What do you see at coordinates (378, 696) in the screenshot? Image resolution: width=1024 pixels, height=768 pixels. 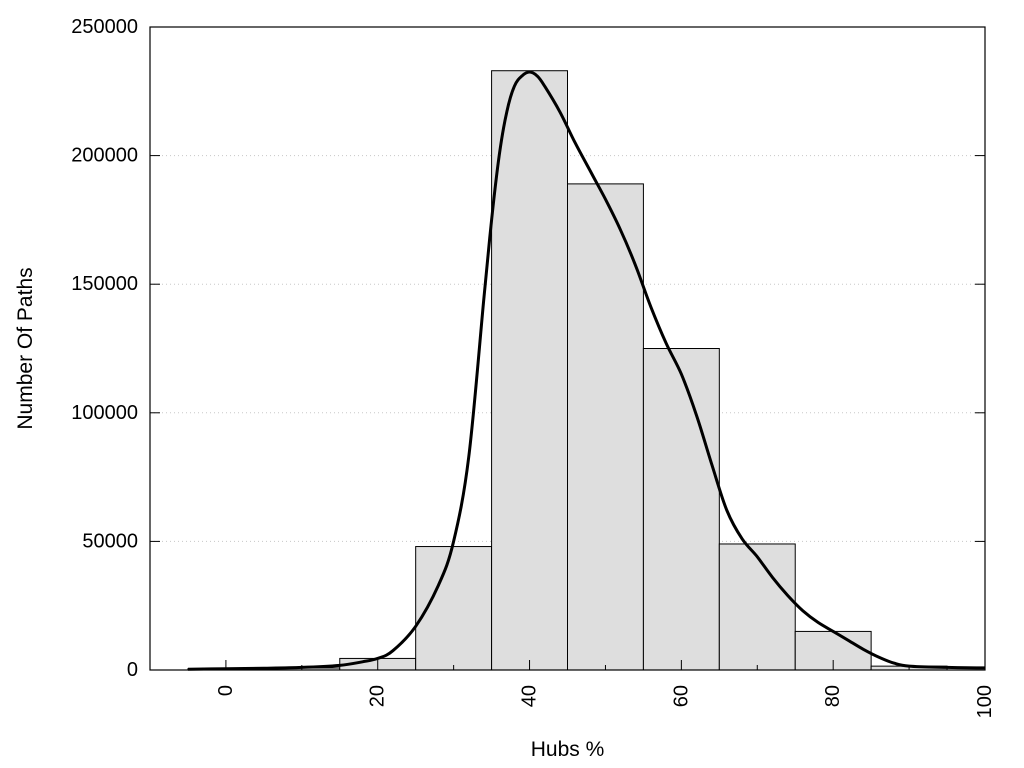 I see `x-tick-label: 20` at bounding box center [378, 696].